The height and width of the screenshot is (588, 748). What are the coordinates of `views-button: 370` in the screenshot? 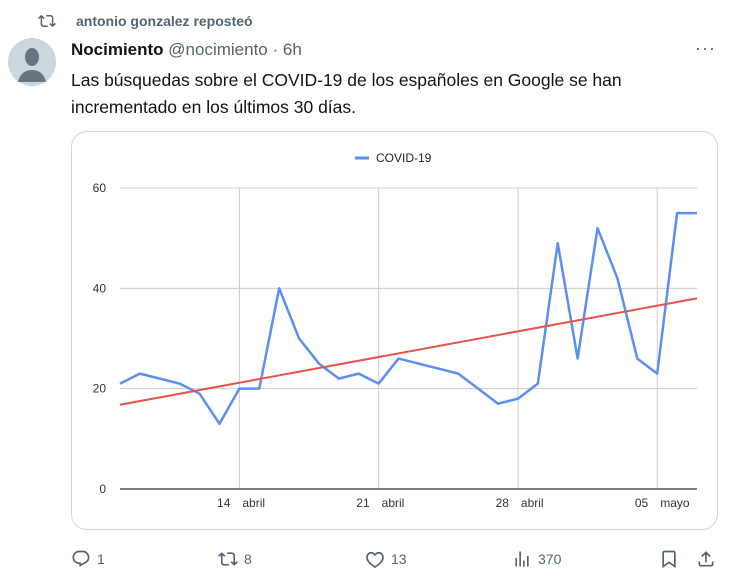 It's located at (536, 559).